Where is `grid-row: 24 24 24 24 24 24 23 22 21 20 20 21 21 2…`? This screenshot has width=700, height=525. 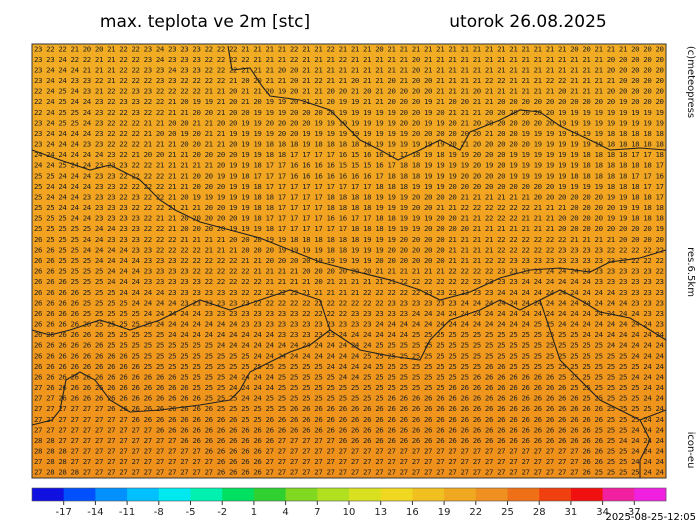 grid-row: 24 24 24 24 24 24 23 22 21 20 20 21 21 2… is located at coordinates (349, 154).